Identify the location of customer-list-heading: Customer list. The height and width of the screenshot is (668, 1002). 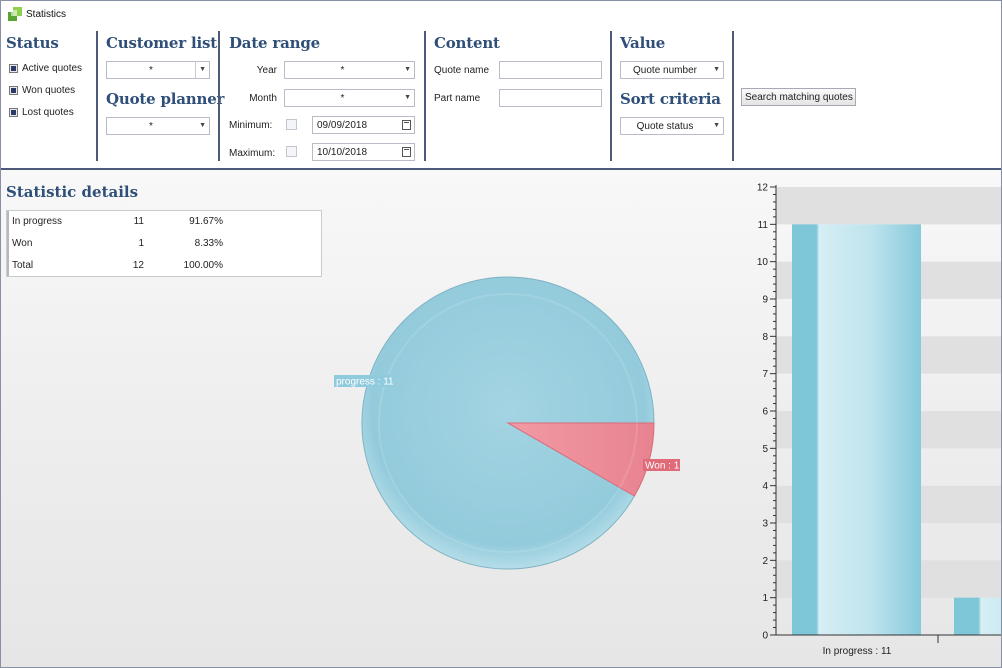
(161, 43).